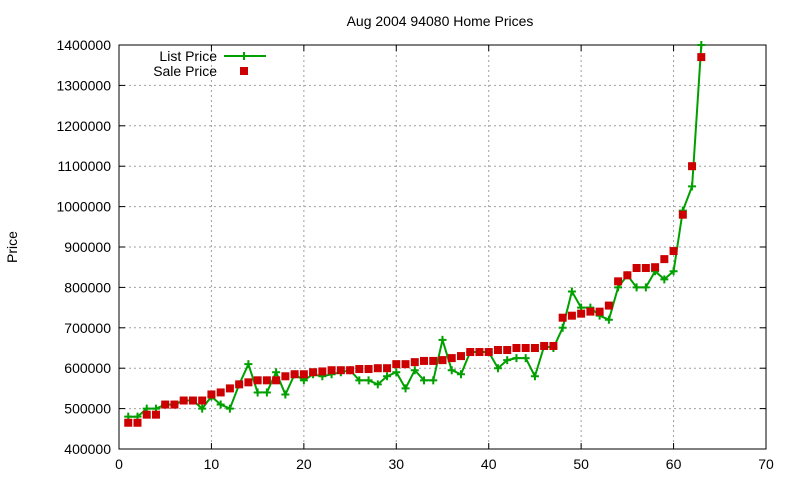  Describe the element at coordinates (244, 71) in the screenshot. I see `legend-marker-sale-price` at that location.